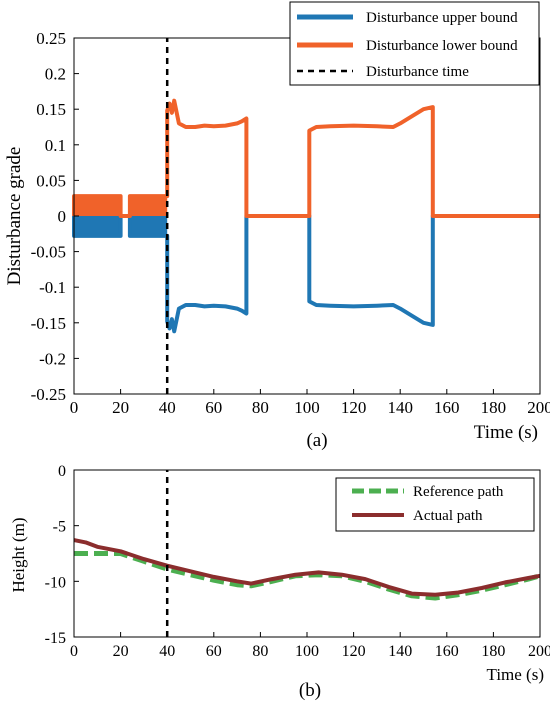  Describe the element at coordinates (59, 527) in the screenshot. I see `y-tick-label: -5` at that location.